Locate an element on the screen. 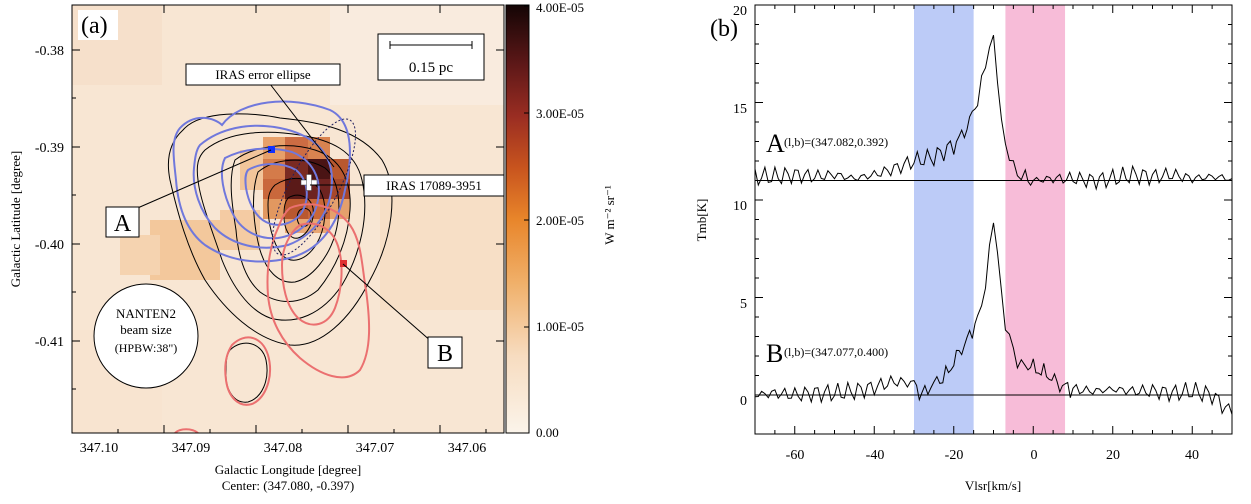 The image size is (1251, 504). a-x-tick-2: 347.08 is located at coordinates (283, 448).